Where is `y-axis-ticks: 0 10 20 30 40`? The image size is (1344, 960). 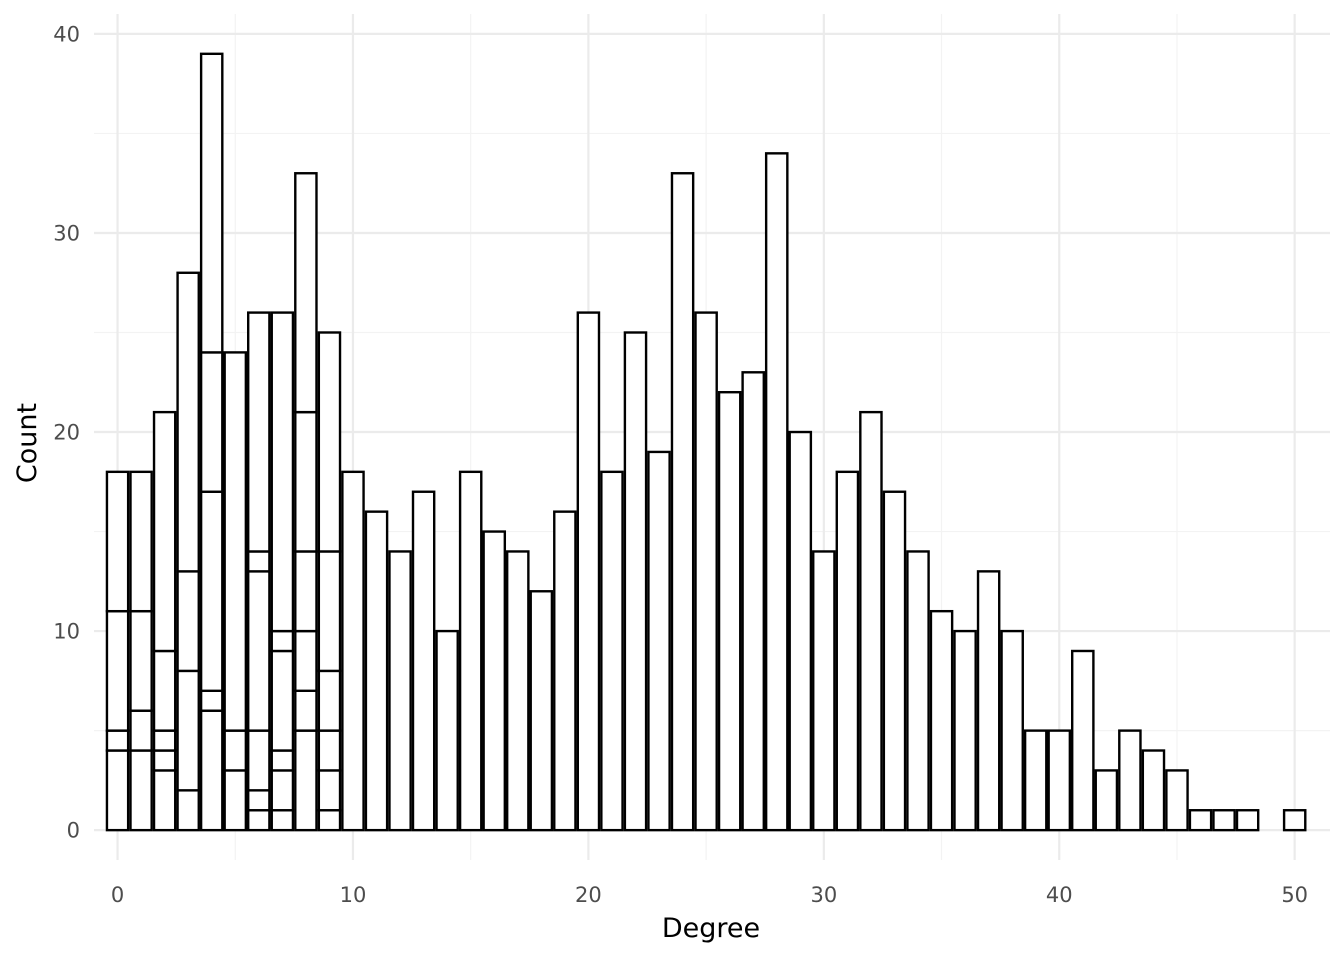 y-axis-ticks: 0 10 20 30 40 is located at coordinates (66, 432).